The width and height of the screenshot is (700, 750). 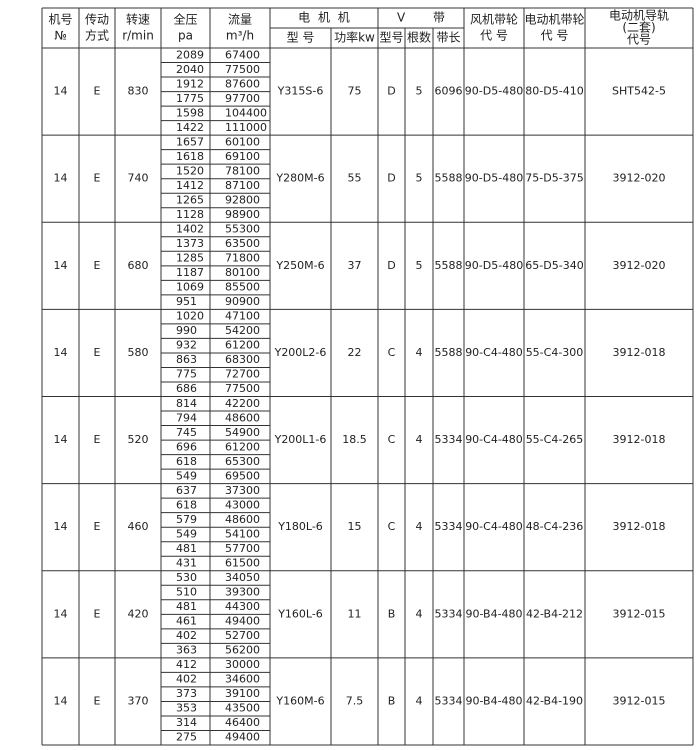 I want to click on cell-text: Y200L2-6, so click(x=300, y=352).